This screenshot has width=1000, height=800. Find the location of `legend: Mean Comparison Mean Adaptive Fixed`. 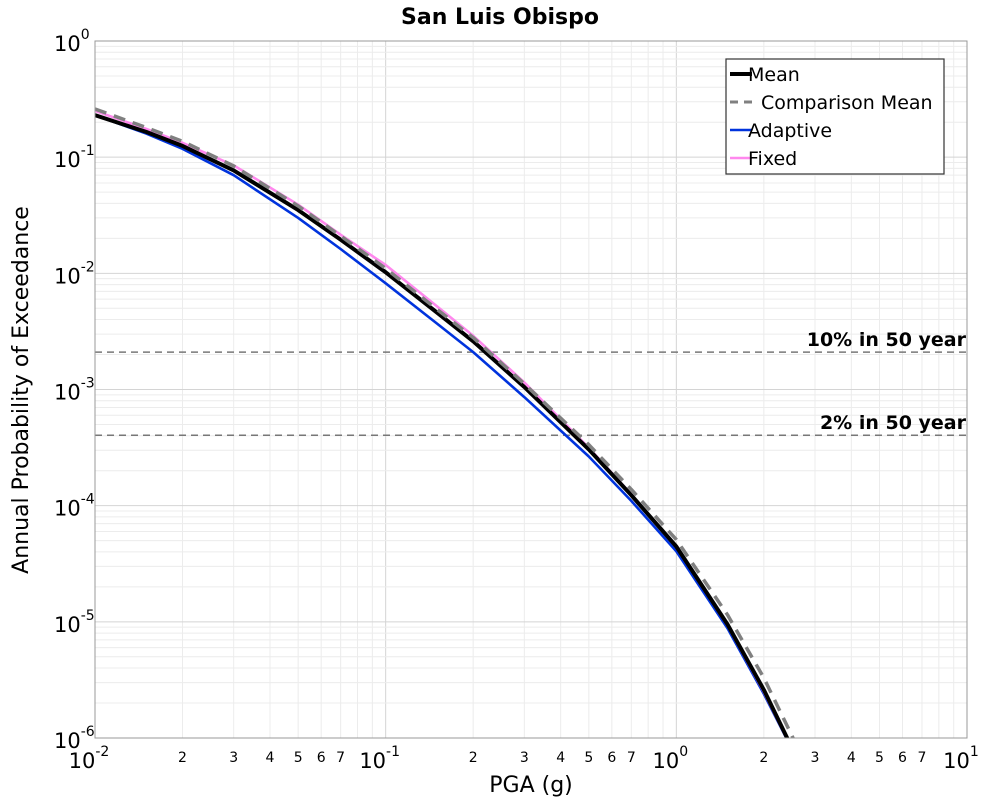

legend: Mean Comparison Mean Adaptive Fixed is located at coordinates (835, 116).